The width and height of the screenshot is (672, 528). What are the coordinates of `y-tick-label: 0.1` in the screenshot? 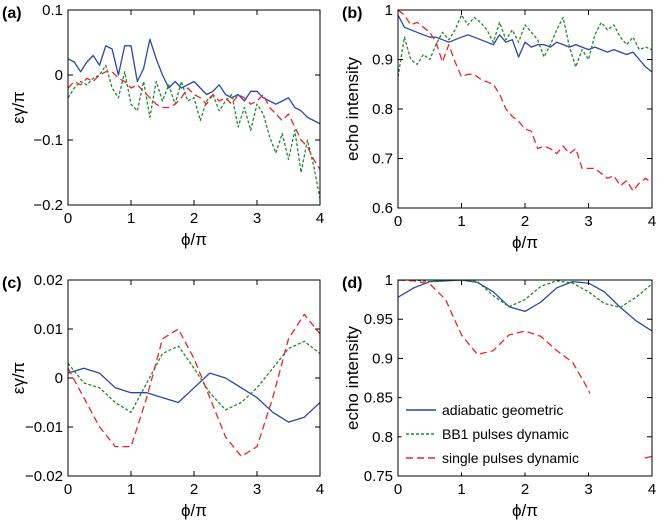 It's located at (52, 10).